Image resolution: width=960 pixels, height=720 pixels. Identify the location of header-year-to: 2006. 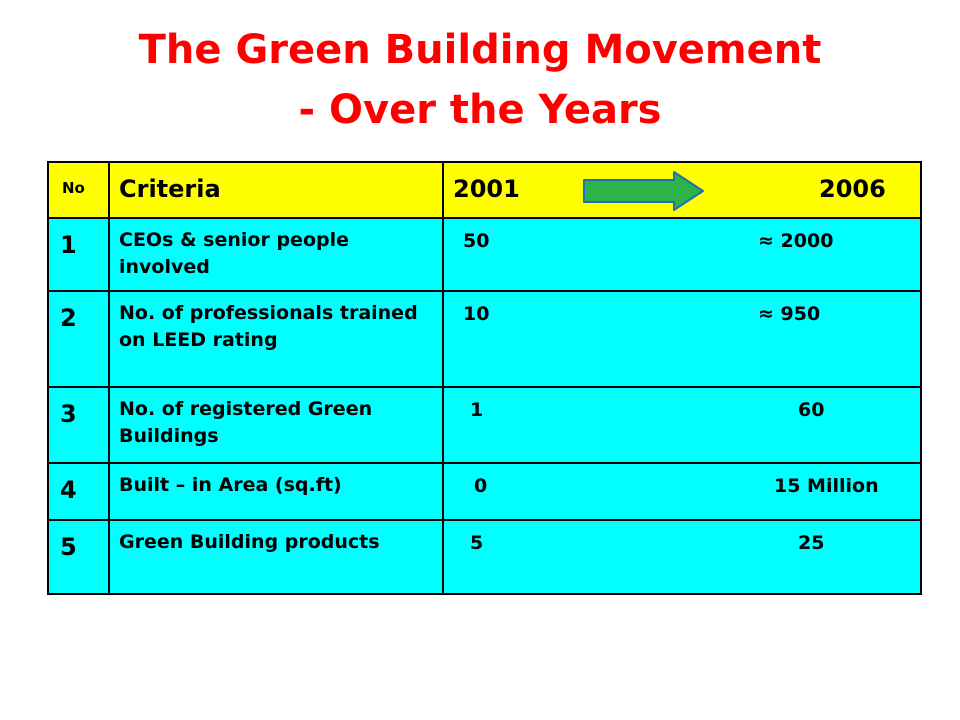
(852, 189).